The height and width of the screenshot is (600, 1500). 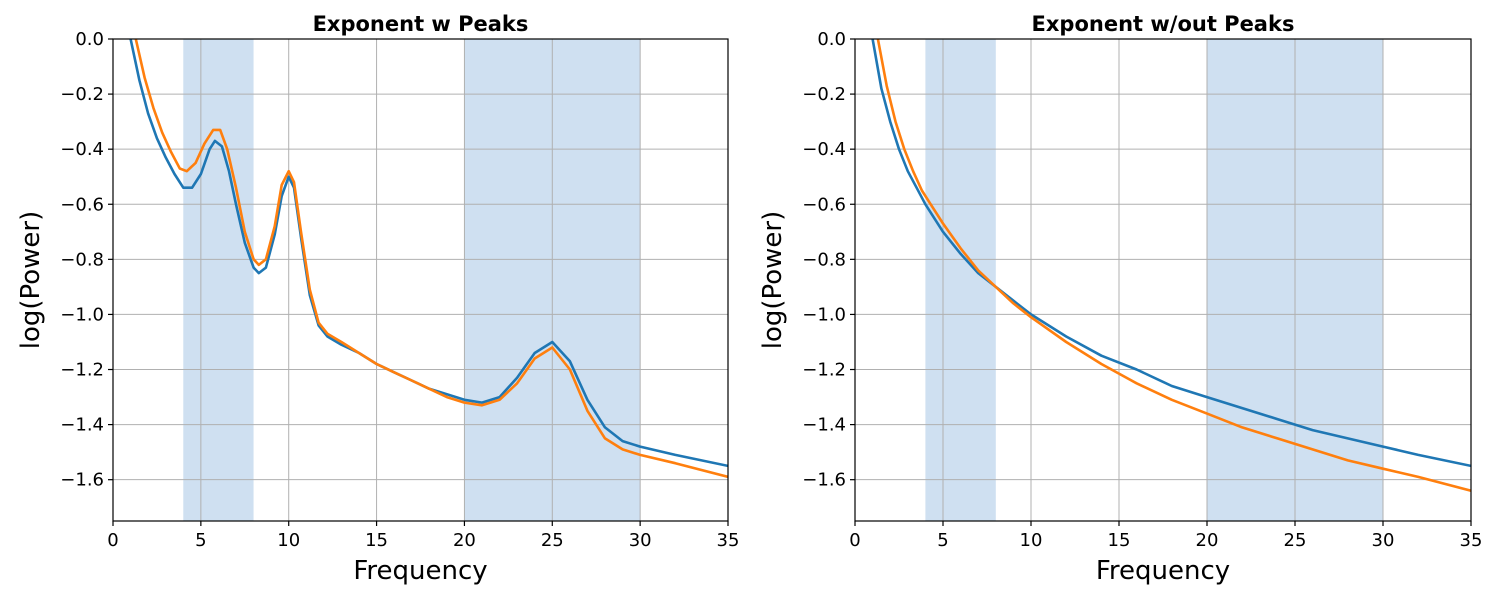 What do you see at coordinates (1163, 24) in the screenshot?
I see `chart-title: Exponent w/out Peaks` at bounding box center [1163, 24].